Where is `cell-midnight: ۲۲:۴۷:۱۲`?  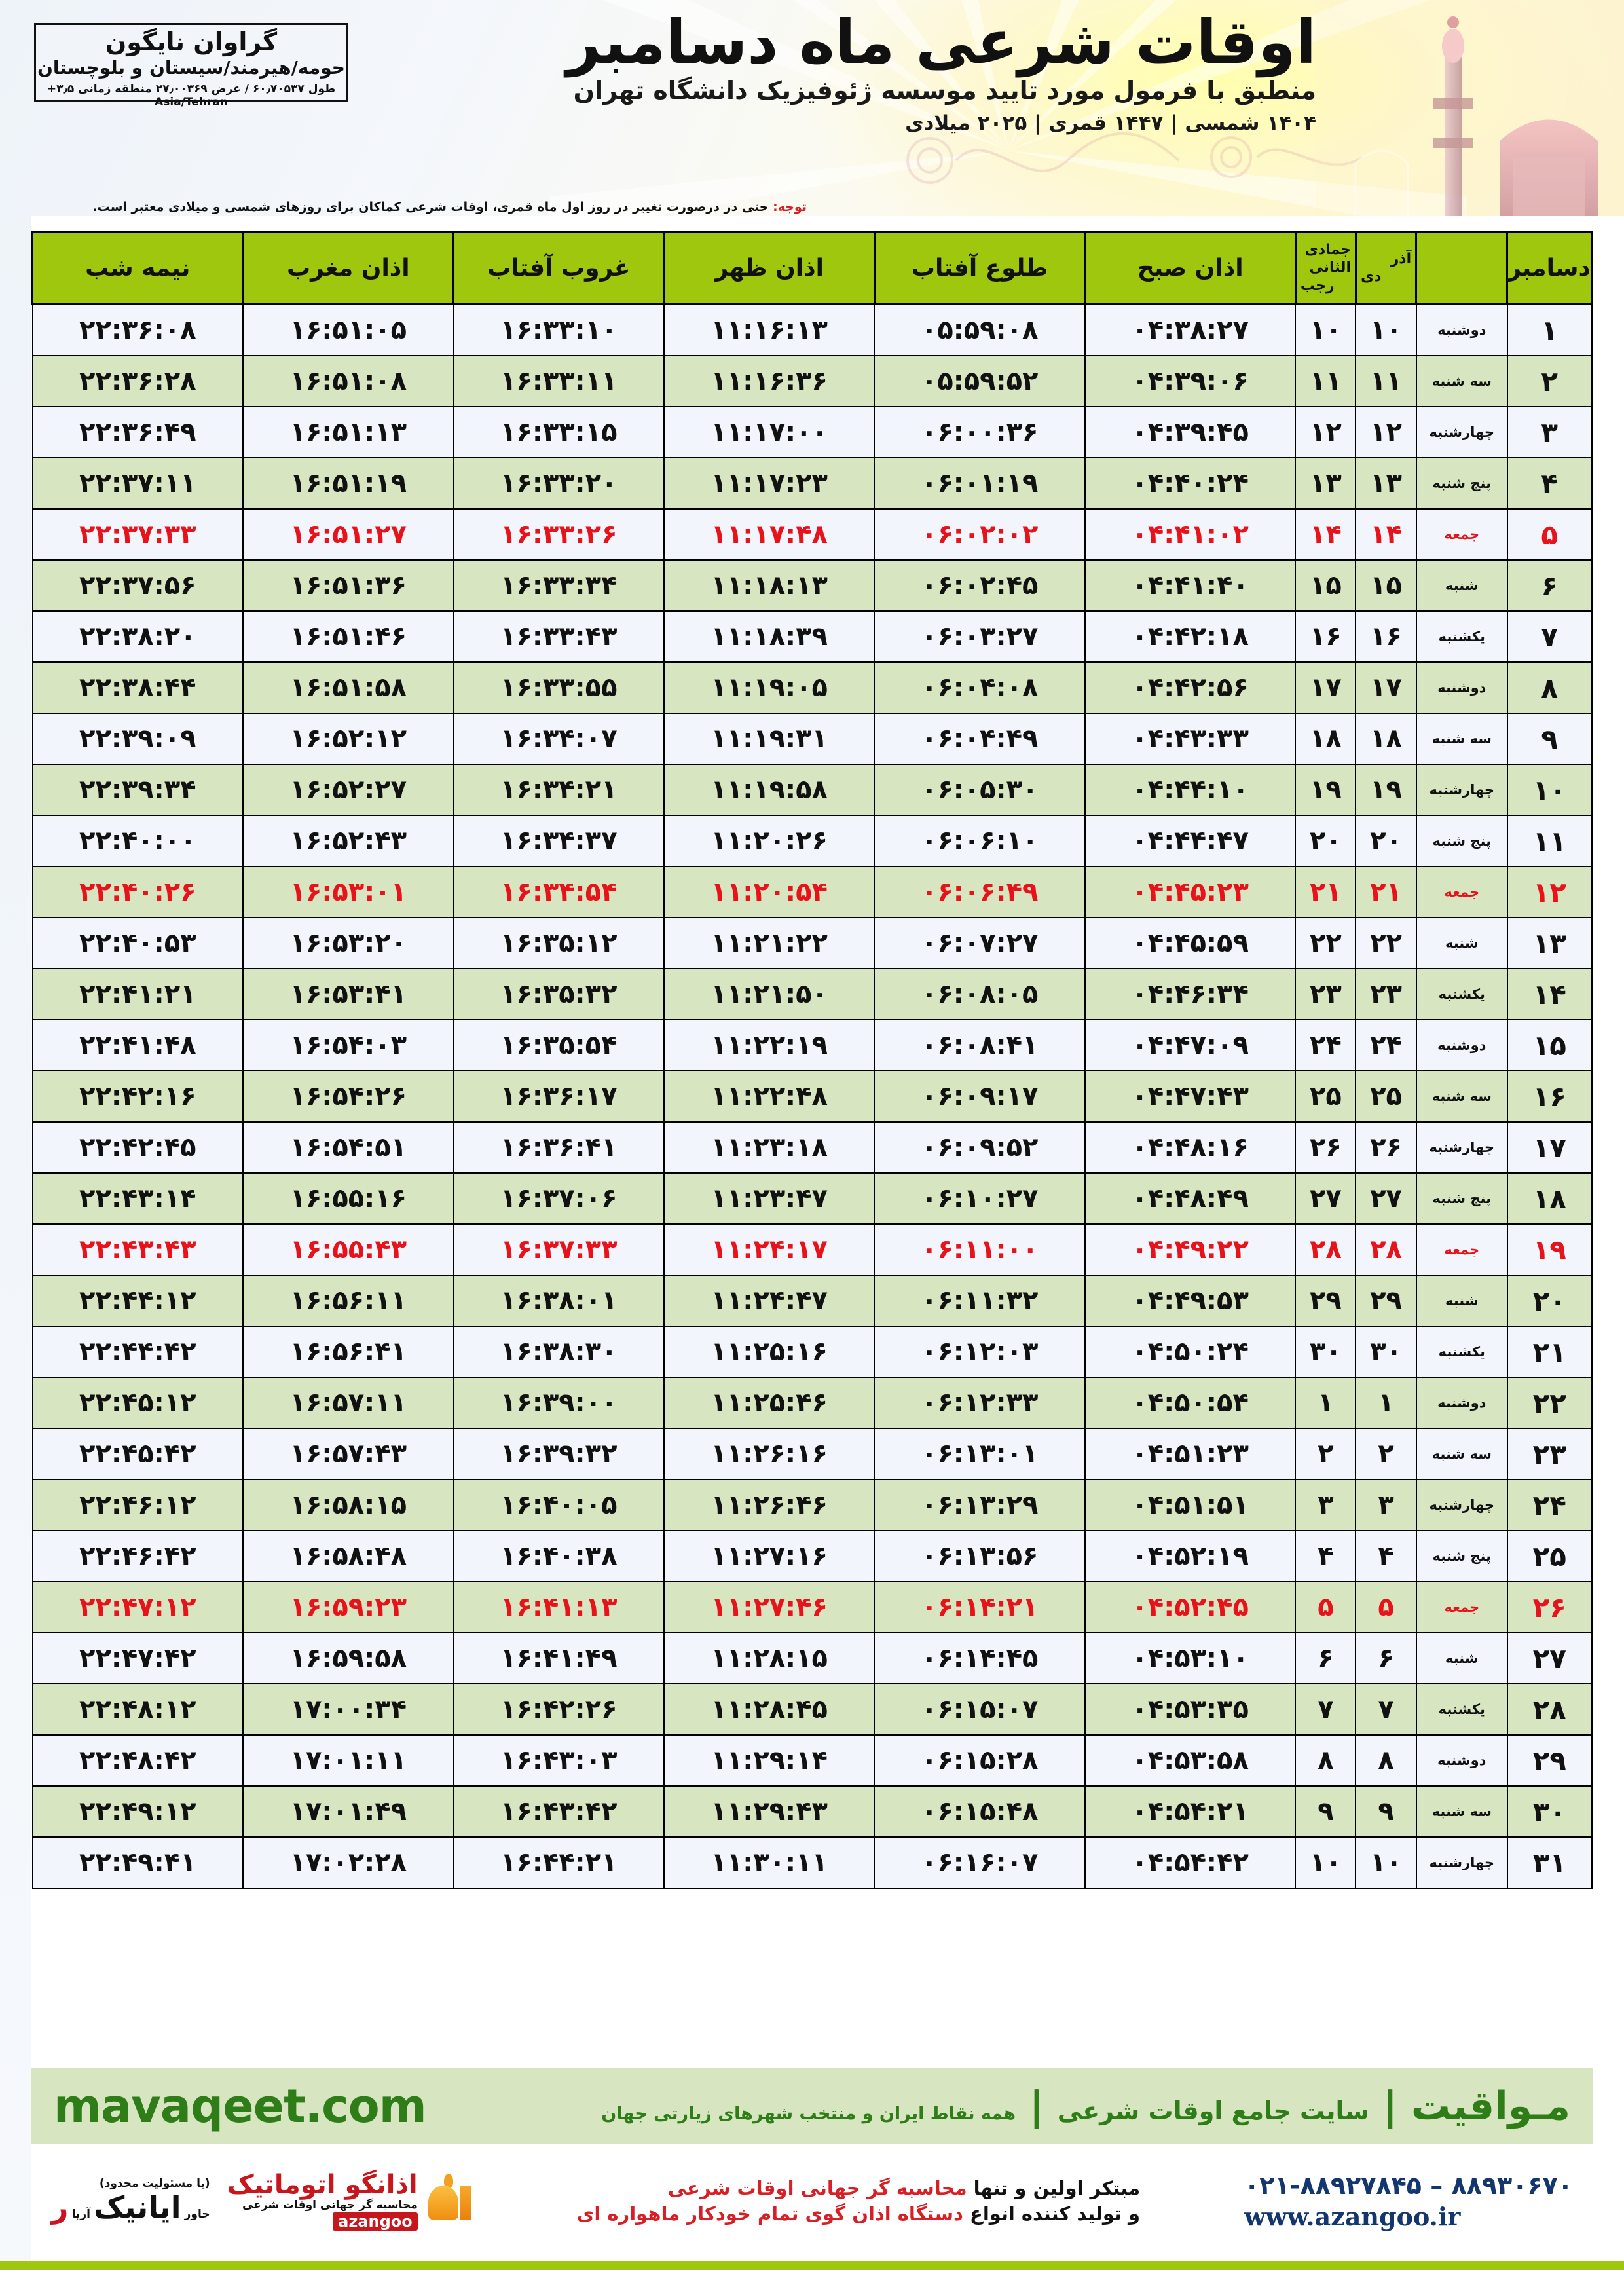
cell-midnight: ۲۲:۴۷:۱۲ is located at coordinates (137, 1607).